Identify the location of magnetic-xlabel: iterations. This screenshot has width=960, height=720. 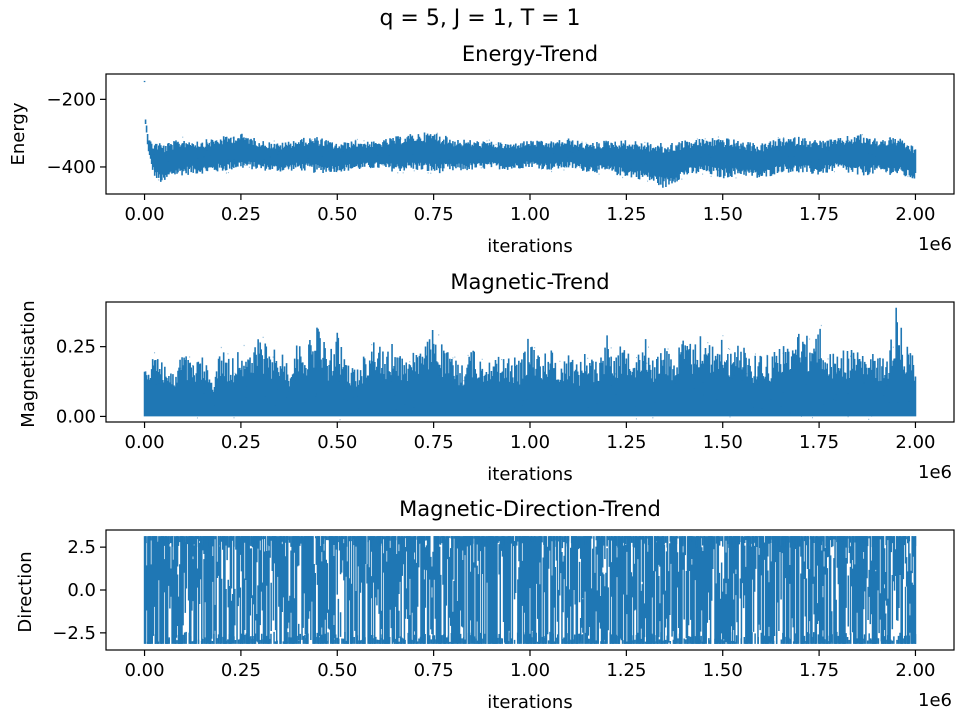
(529, 474).